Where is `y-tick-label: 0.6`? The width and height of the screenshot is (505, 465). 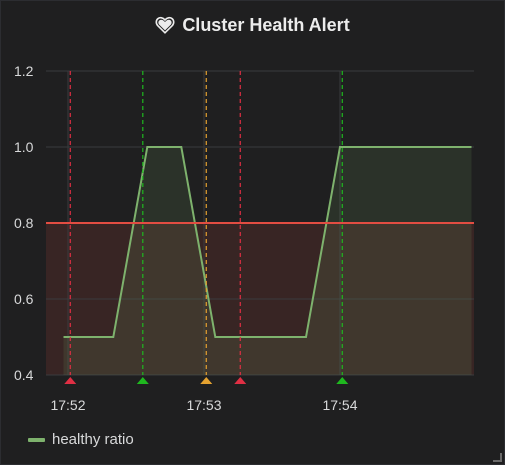
y-tick-label: 0.6 is located at coordinates (24, 299).